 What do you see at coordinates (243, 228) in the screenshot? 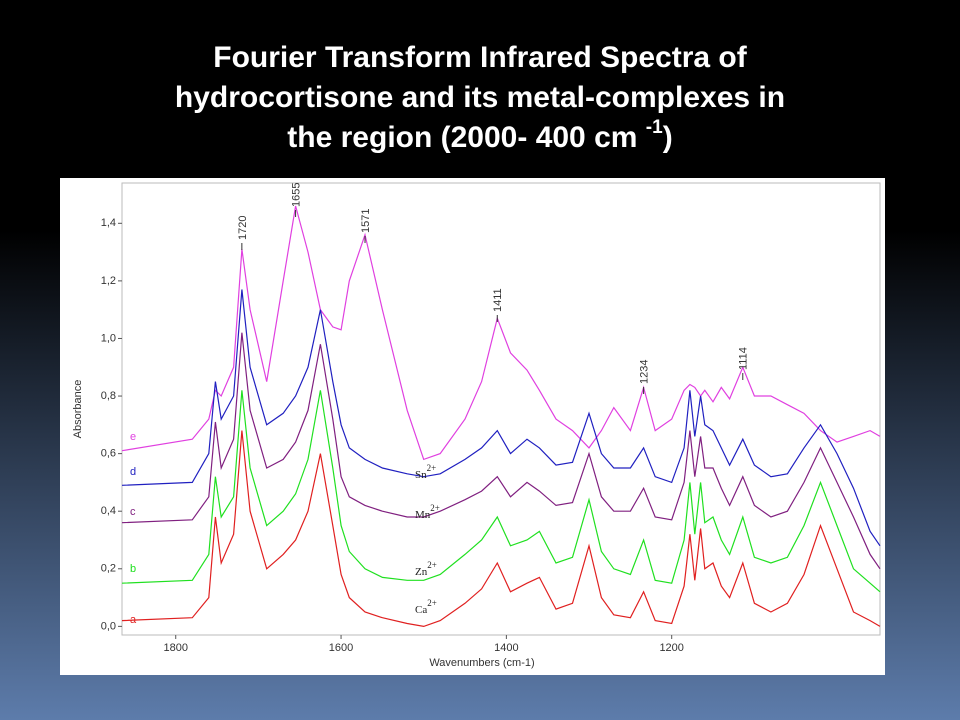
I see `peak-label: 1720` at bounding box center [243, 228].